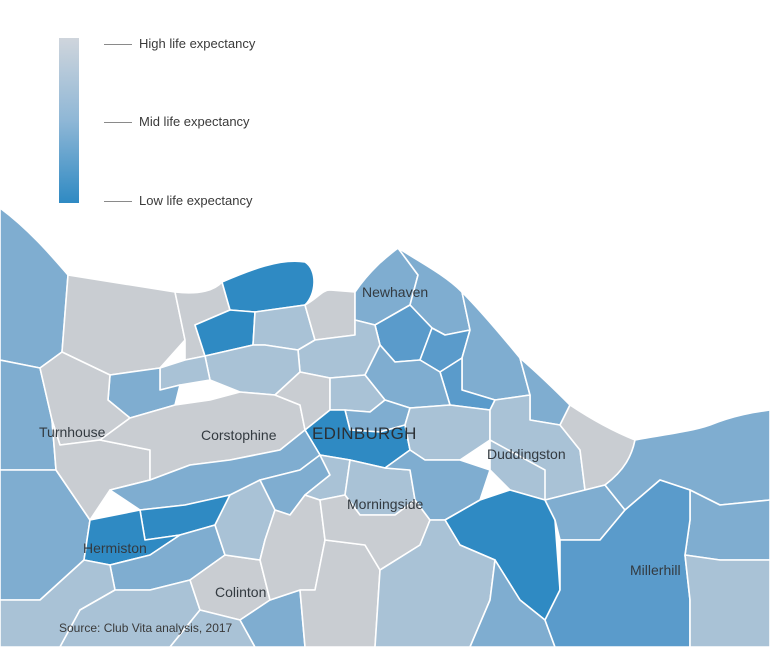  What do you see at coordinates (330, 315) in the screenshot?
I see `ward-granton` at bounding box center [330, 315].